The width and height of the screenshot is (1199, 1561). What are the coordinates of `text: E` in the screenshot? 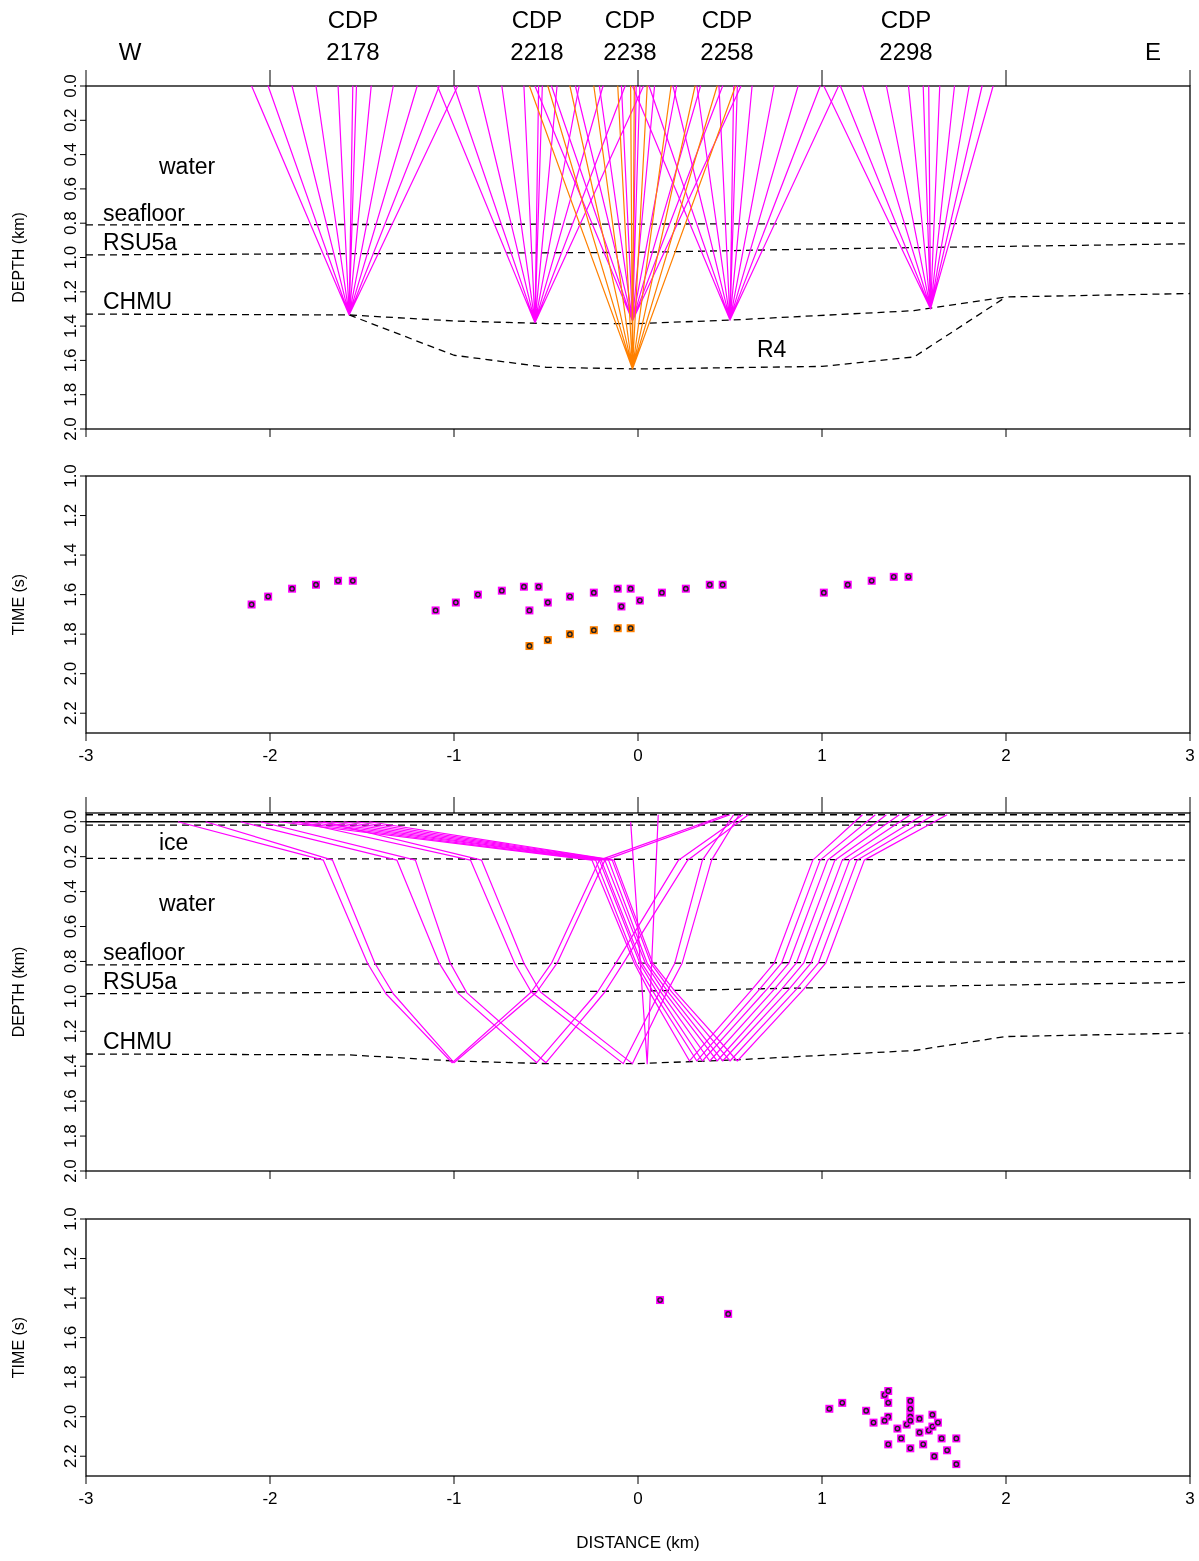 It's located at (1153, 51).